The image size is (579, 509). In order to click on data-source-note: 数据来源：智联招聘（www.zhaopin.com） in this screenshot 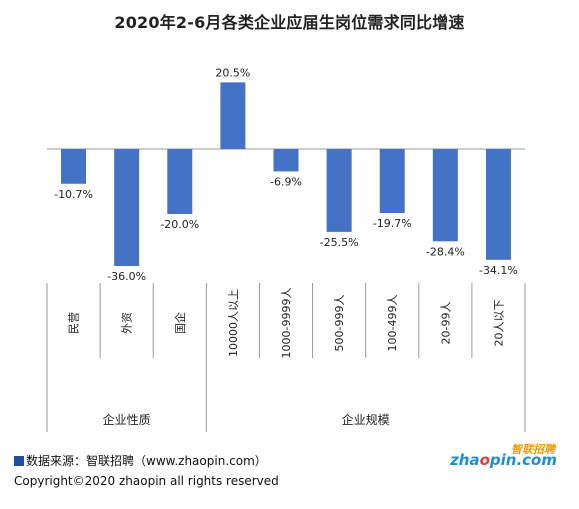, I will do `click(140, 460)`.